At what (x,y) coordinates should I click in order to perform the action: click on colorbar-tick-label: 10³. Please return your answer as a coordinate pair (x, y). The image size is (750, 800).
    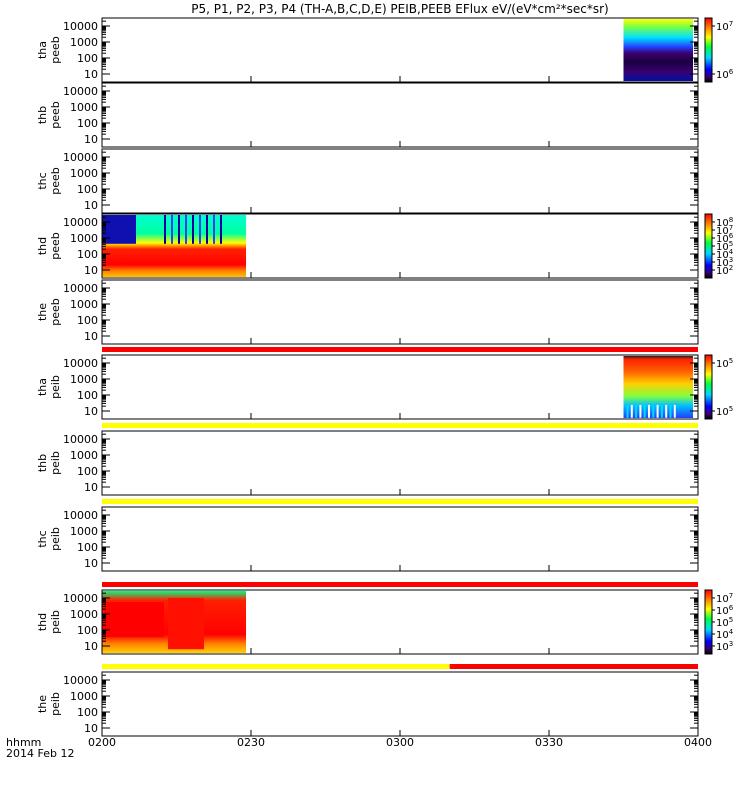
    Looking at the image, I should click on (724, 646).